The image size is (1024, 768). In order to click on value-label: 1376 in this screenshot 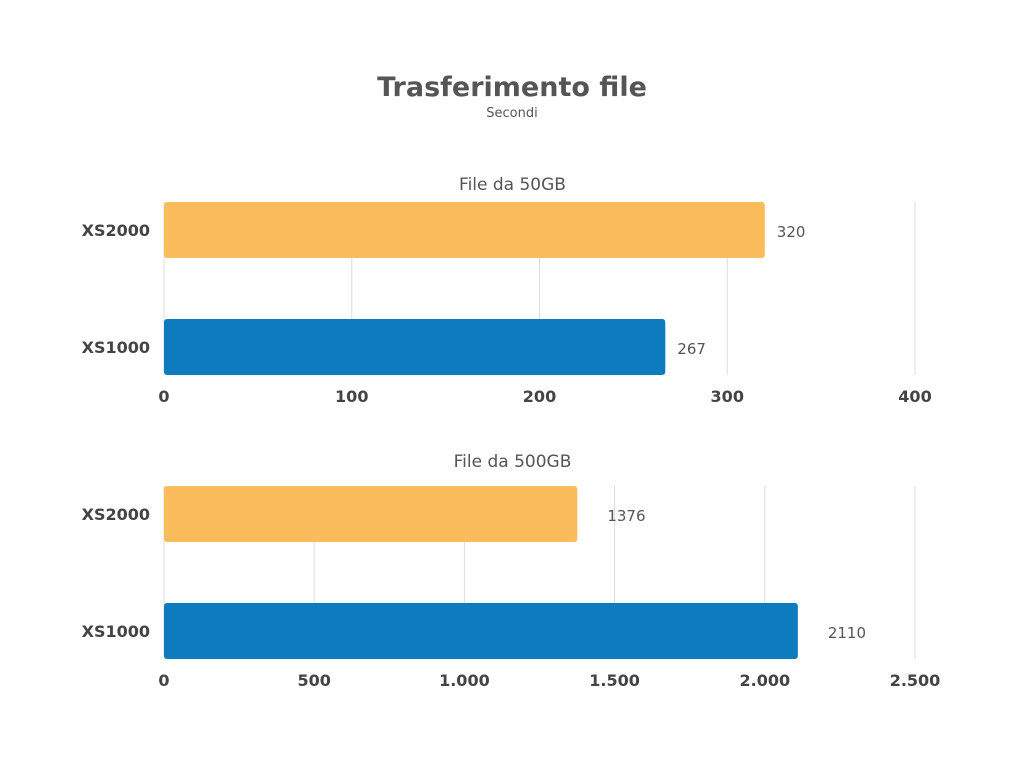, I will do `click(626, 516)`.